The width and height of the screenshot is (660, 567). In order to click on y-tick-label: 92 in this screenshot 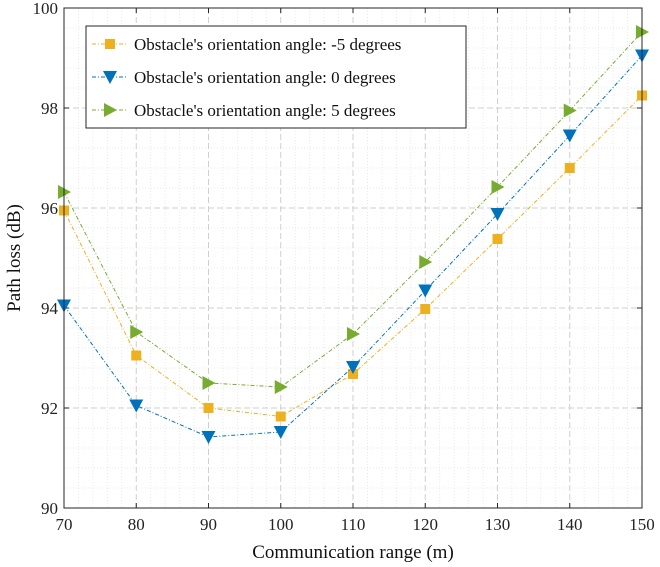, I will do `click(49, 408)`.